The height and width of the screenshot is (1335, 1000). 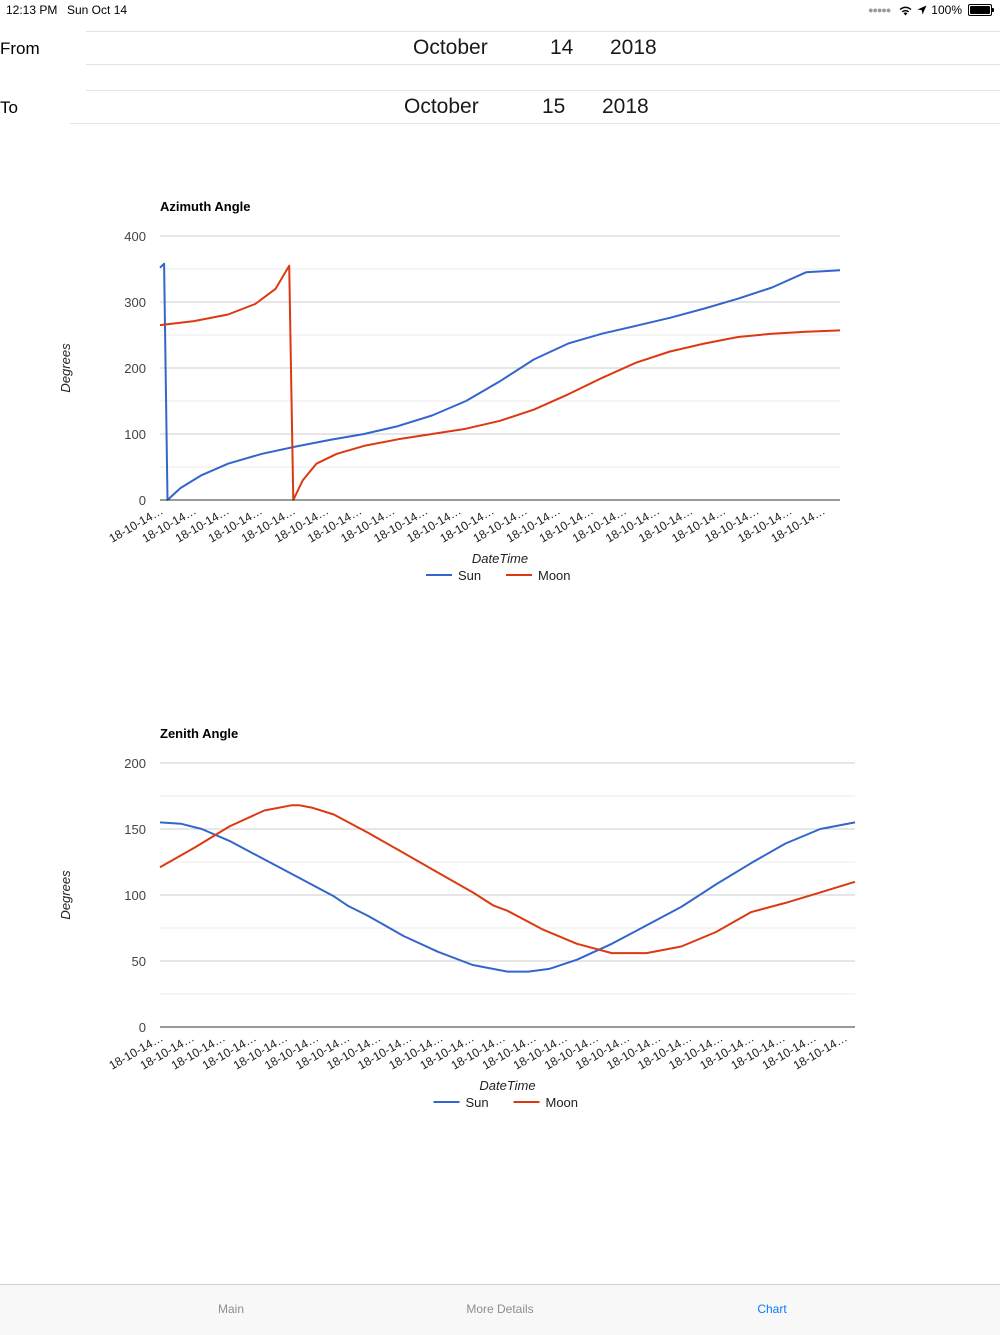 I want to click on tab-main: Main, so click(x=231, y=1309).